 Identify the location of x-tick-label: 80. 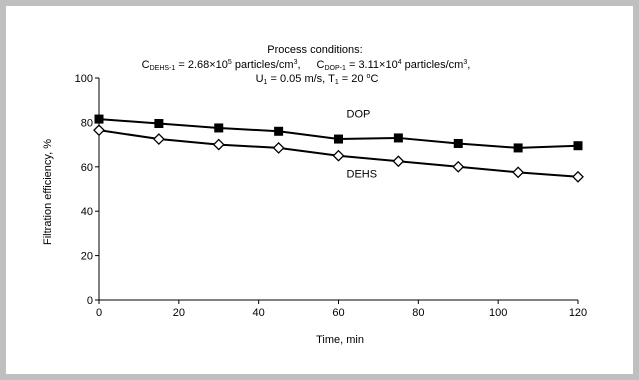
(418, 313).